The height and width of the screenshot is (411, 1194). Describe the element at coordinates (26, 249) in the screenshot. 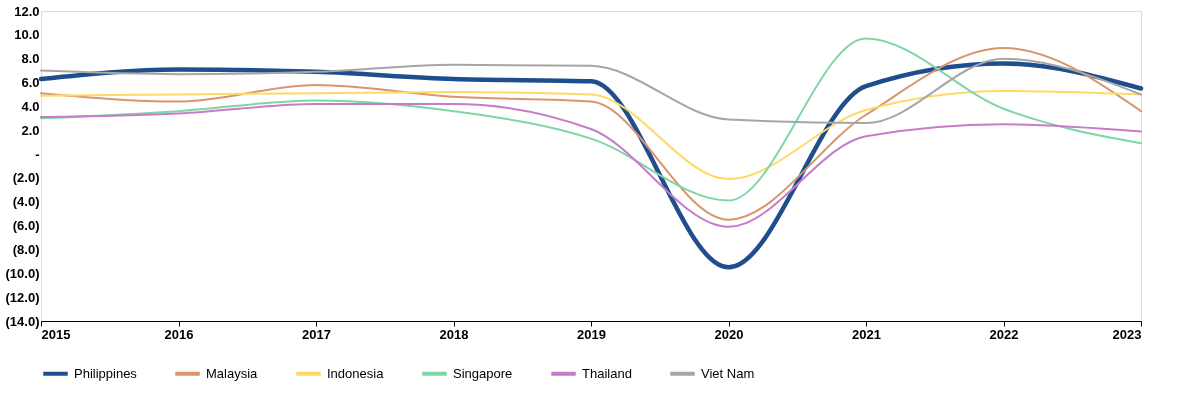

I see `y-tick-label: (8.0)` at that location.